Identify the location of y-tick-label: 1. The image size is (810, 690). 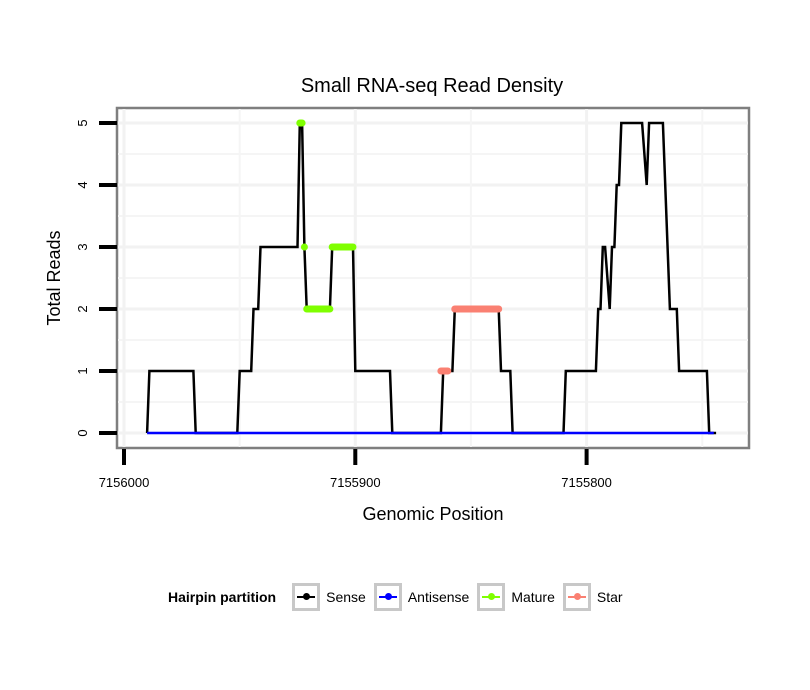
(82, 370).